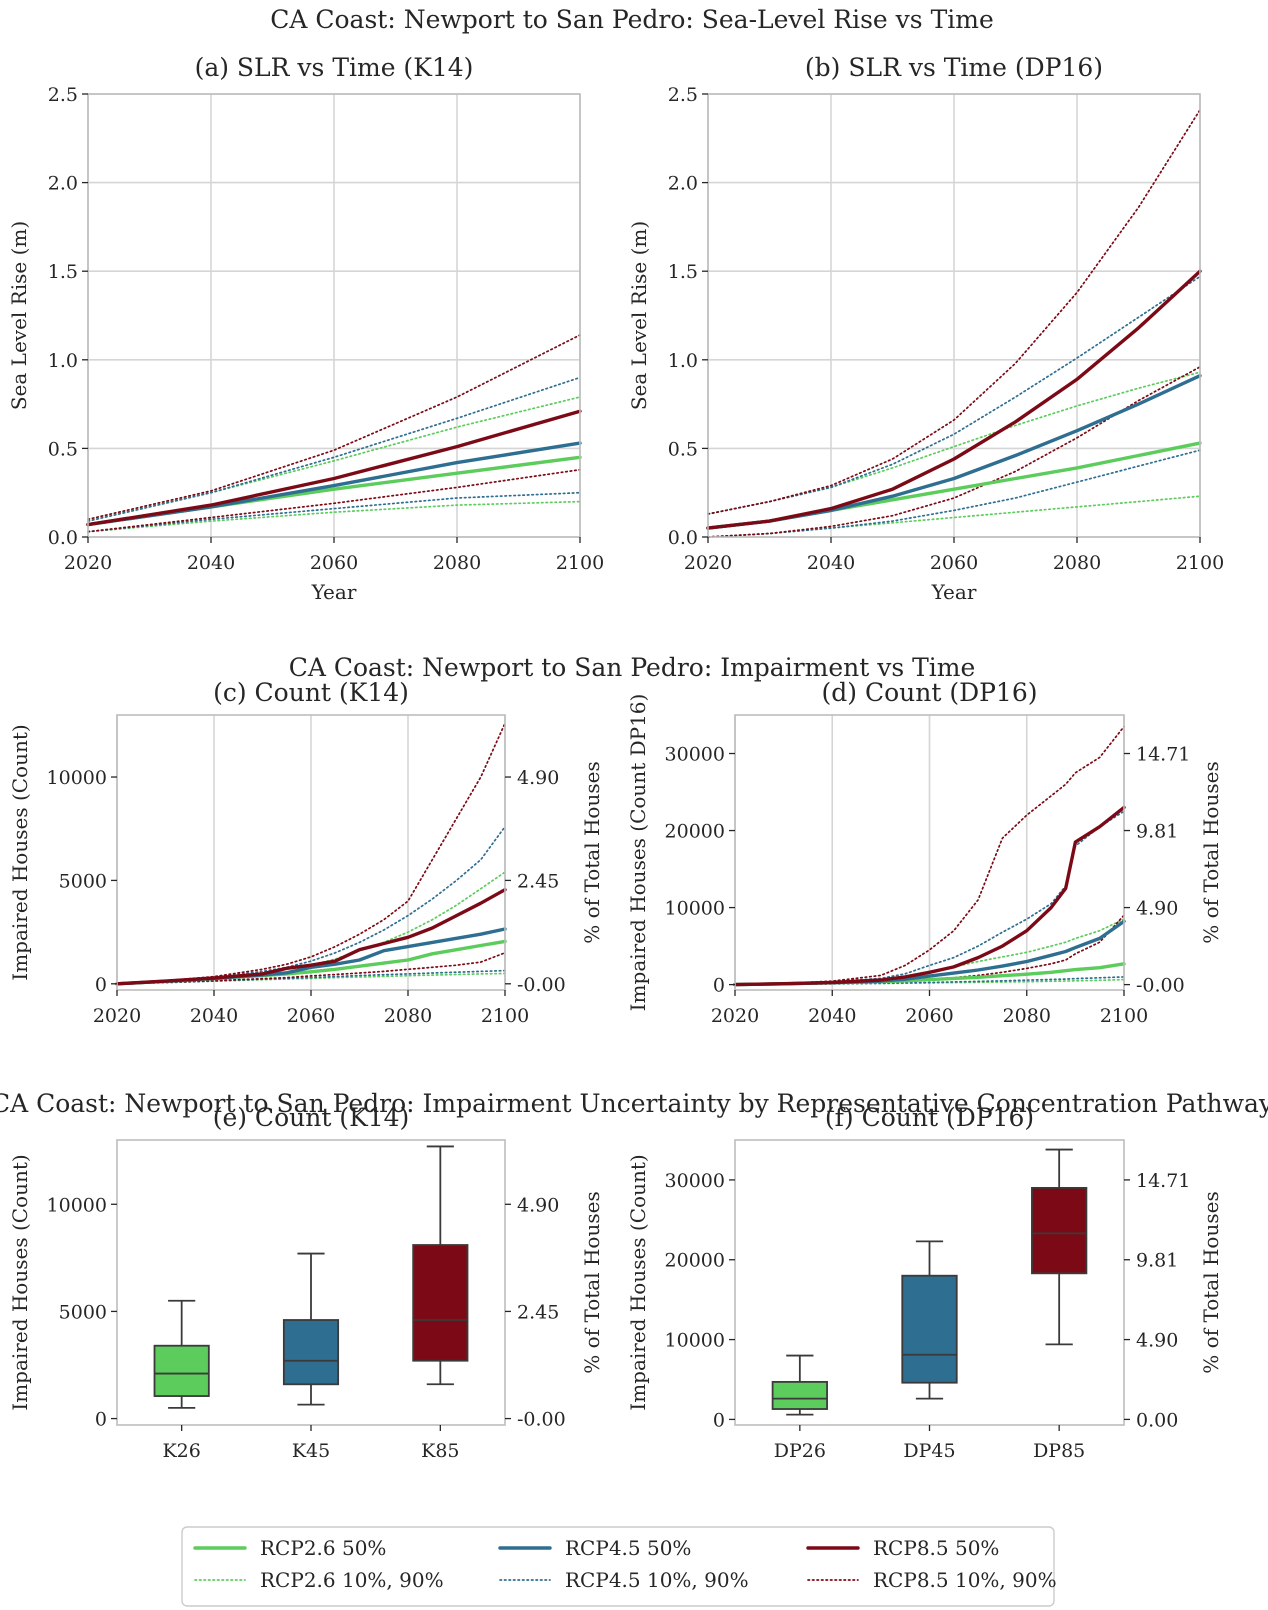 This screenshot has width=1268, height=1610. Describe the element at coordinates (683, 95) in the screenshot. I see `y-tick-label: 2.5` at that location.